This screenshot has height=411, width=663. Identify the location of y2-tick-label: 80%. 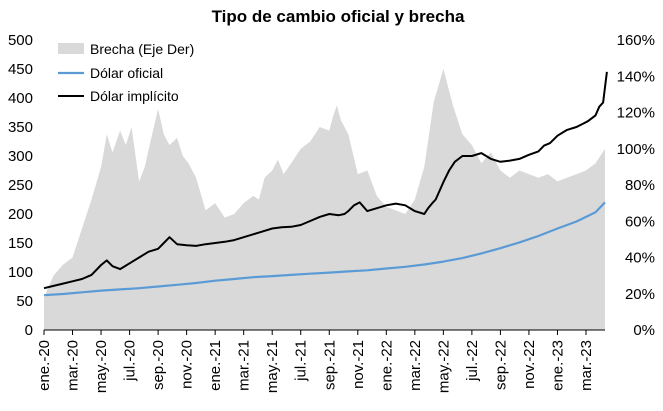
(640, 185).